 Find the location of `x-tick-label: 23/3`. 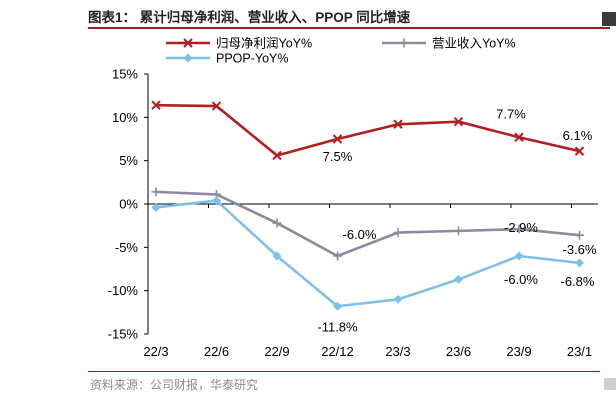

x-tick-label: 23/3 is located at coordinates (397, 351).